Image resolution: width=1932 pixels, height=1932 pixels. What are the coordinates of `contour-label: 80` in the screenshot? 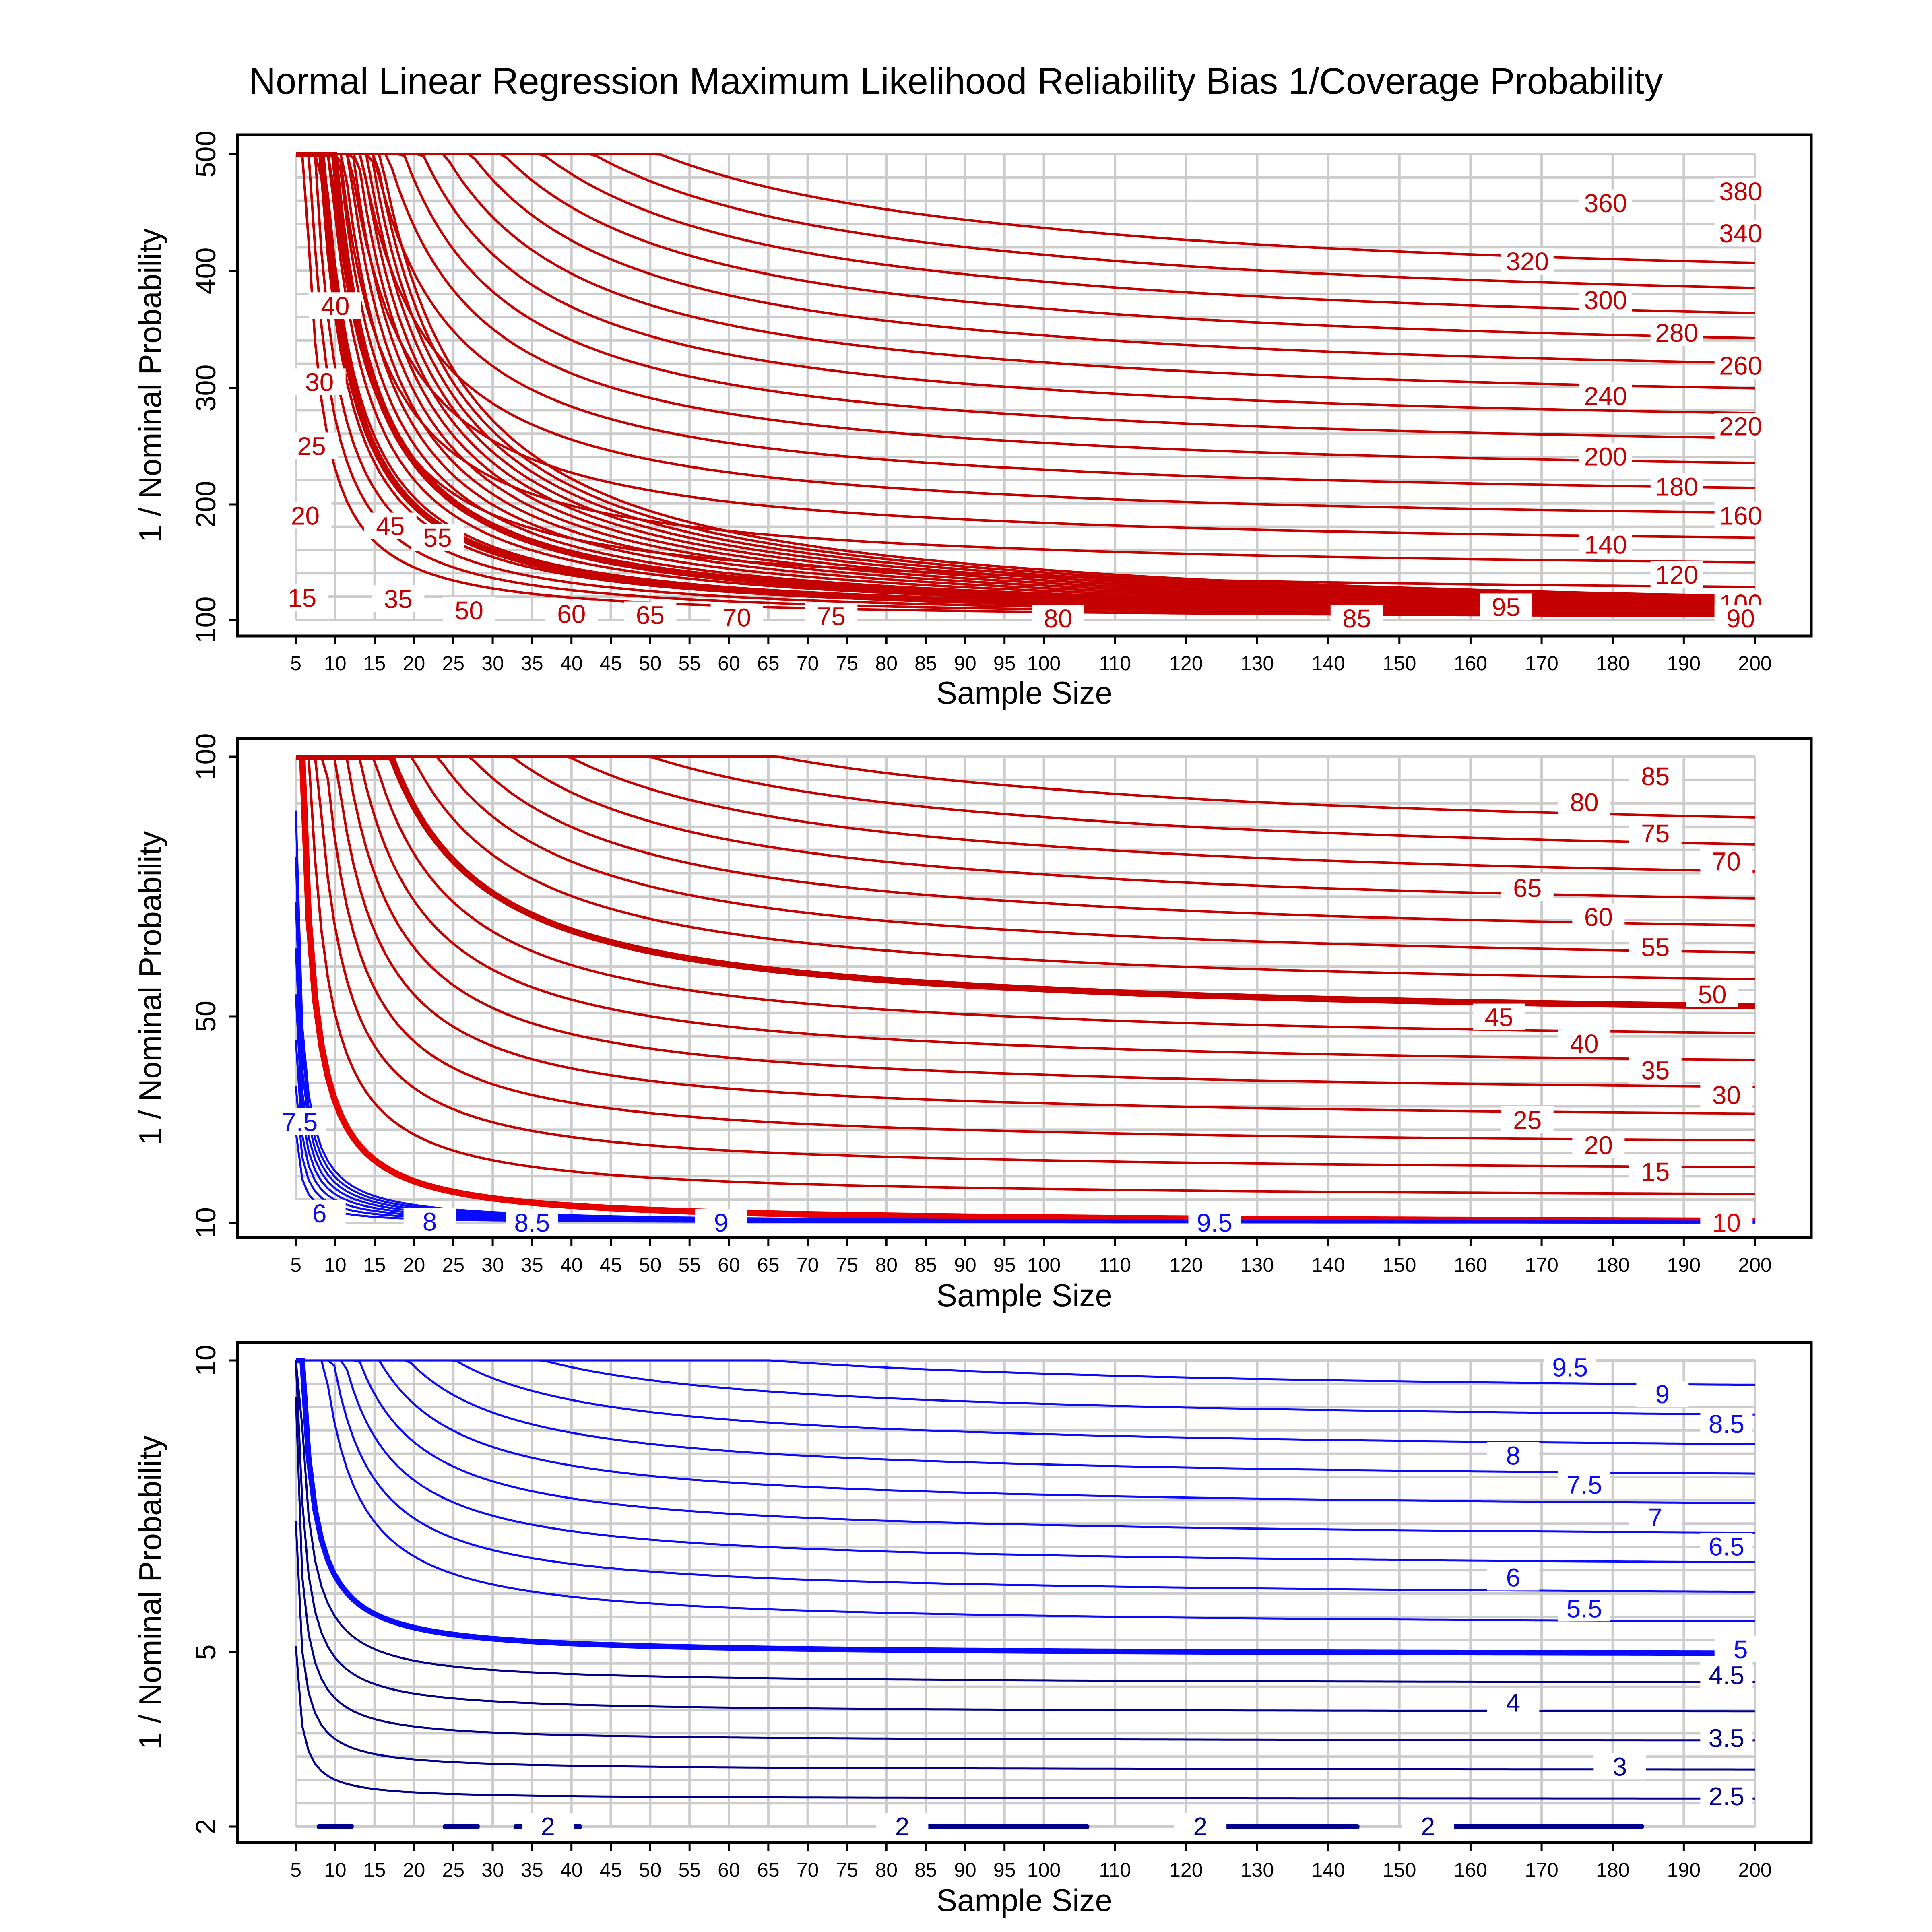 It's located at (1584, 802).